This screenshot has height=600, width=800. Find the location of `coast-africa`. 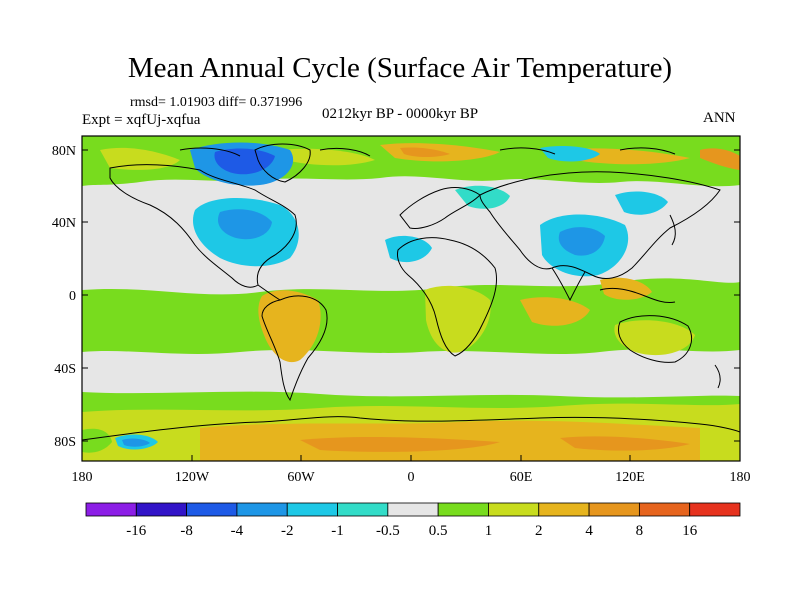

coast-africa is located at coordinates (447, 297).